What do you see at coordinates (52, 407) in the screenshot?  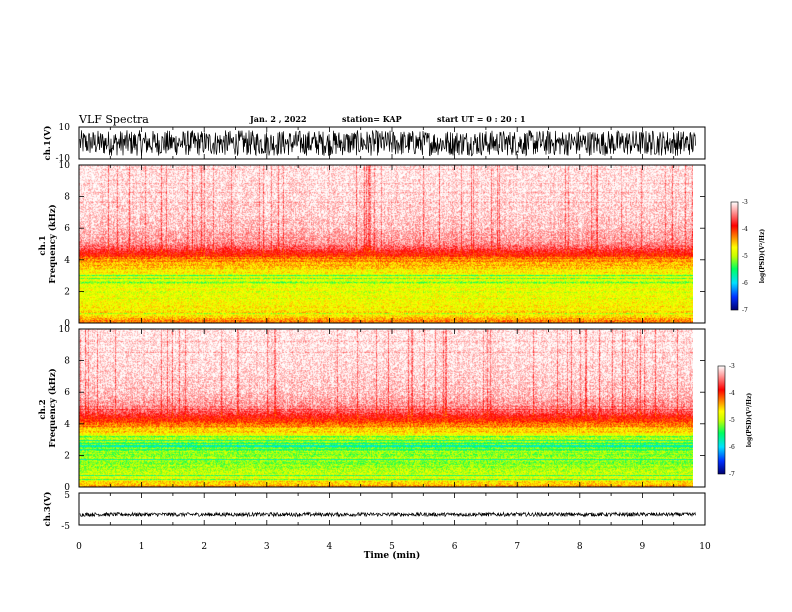 I see `spectrogram-ch2-ylabel-freq: Frequency (kHz)` at bounding box center [52, 407].